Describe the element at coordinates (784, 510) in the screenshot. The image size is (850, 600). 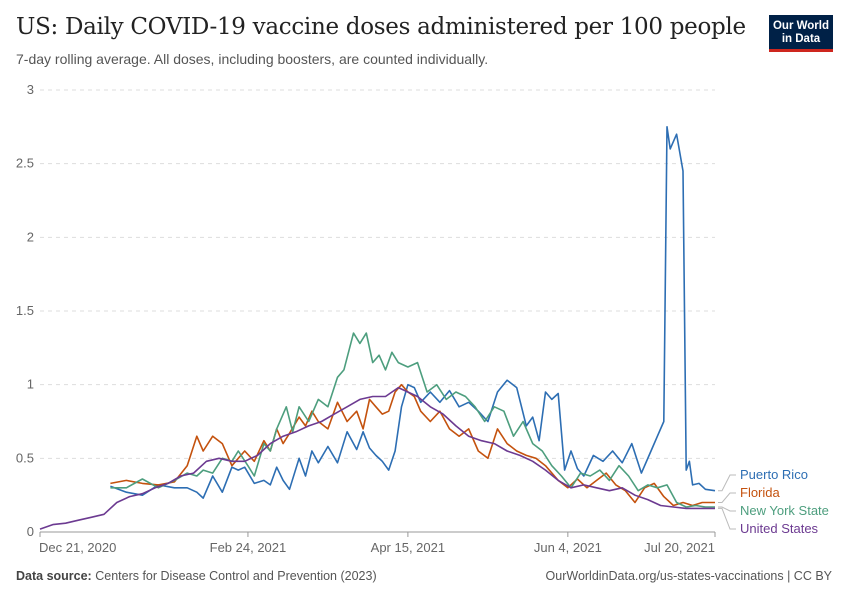
I see `legend-label-new-york-state: New York State` at that location.